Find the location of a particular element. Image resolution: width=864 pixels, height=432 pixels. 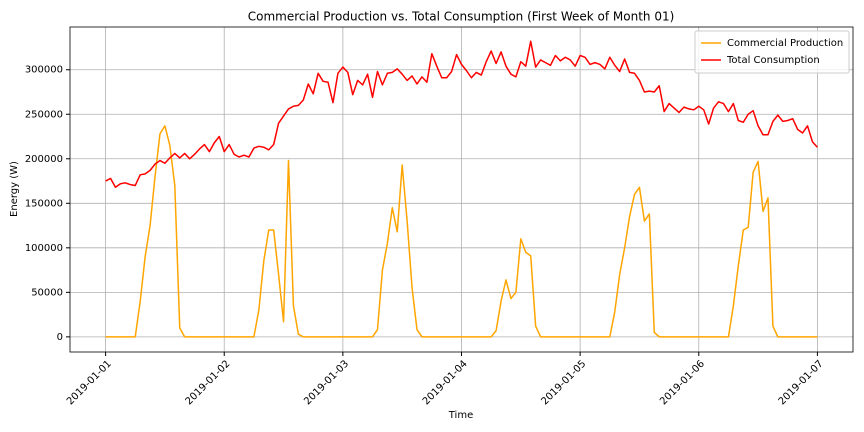

y-tick-label: 200000 is located at coordinates (44, 159).